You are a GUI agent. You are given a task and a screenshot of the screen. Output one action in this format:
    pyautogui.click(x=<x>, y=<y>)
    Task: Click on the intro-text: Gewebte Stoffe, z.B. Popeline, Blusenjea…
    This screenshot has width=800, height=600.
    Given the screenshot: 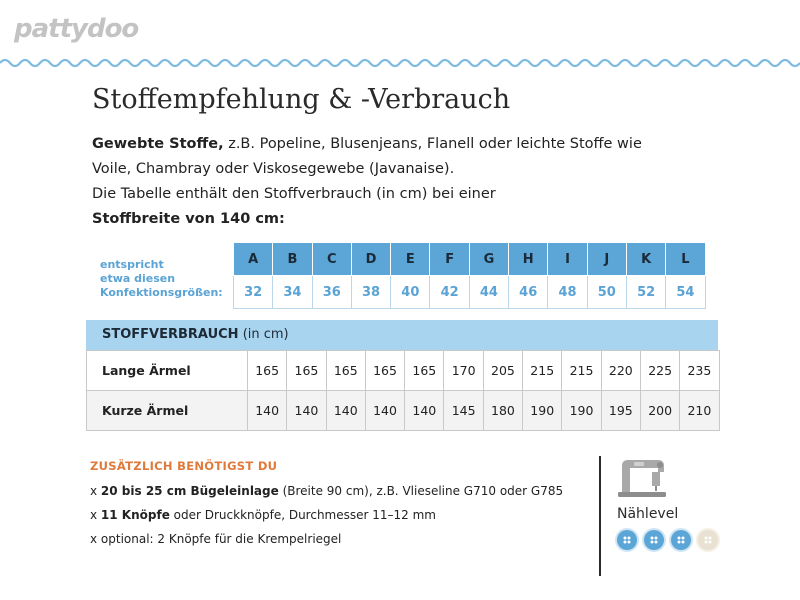 What is the action you would take?
    pyautogui.click(x=412, y=182)
    